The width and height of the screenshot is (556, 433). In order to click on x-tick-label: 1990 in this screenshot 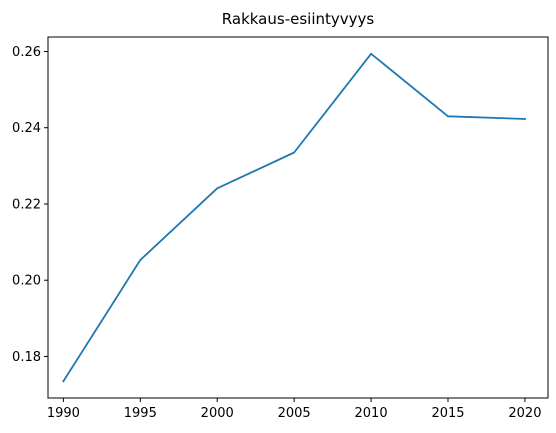, I will do `click(63, 413)`.